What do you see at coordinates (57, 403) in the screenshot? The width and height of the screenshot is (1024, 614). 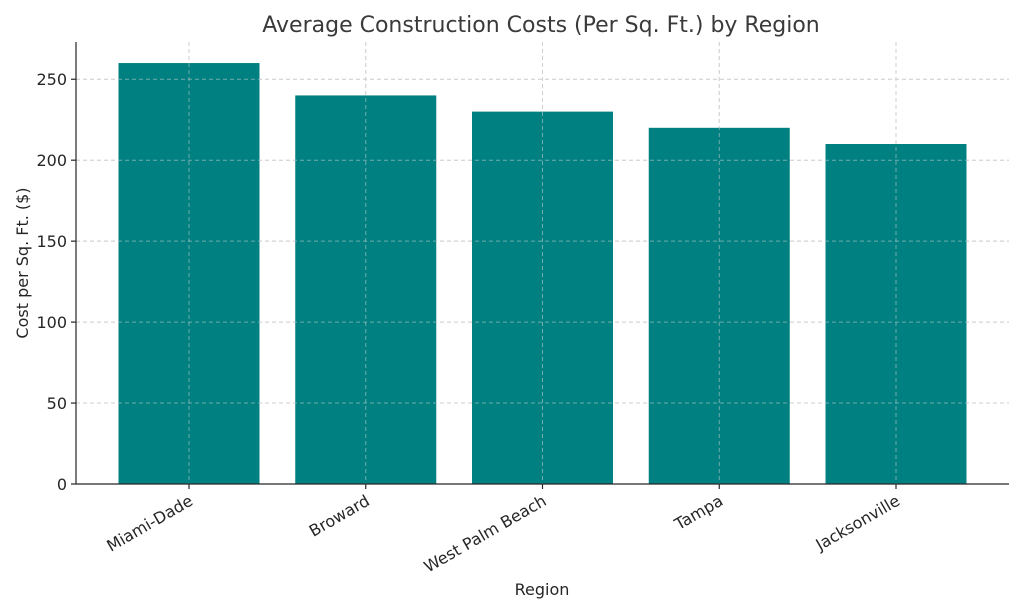 I see `y-tick-label: 50` at bounding box center [57, 403].